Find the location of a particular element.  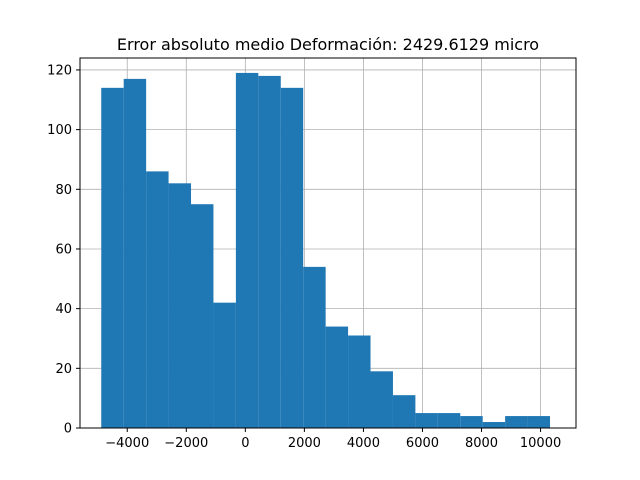

y-tick-label: 60 is located at coordinates (63, 249).